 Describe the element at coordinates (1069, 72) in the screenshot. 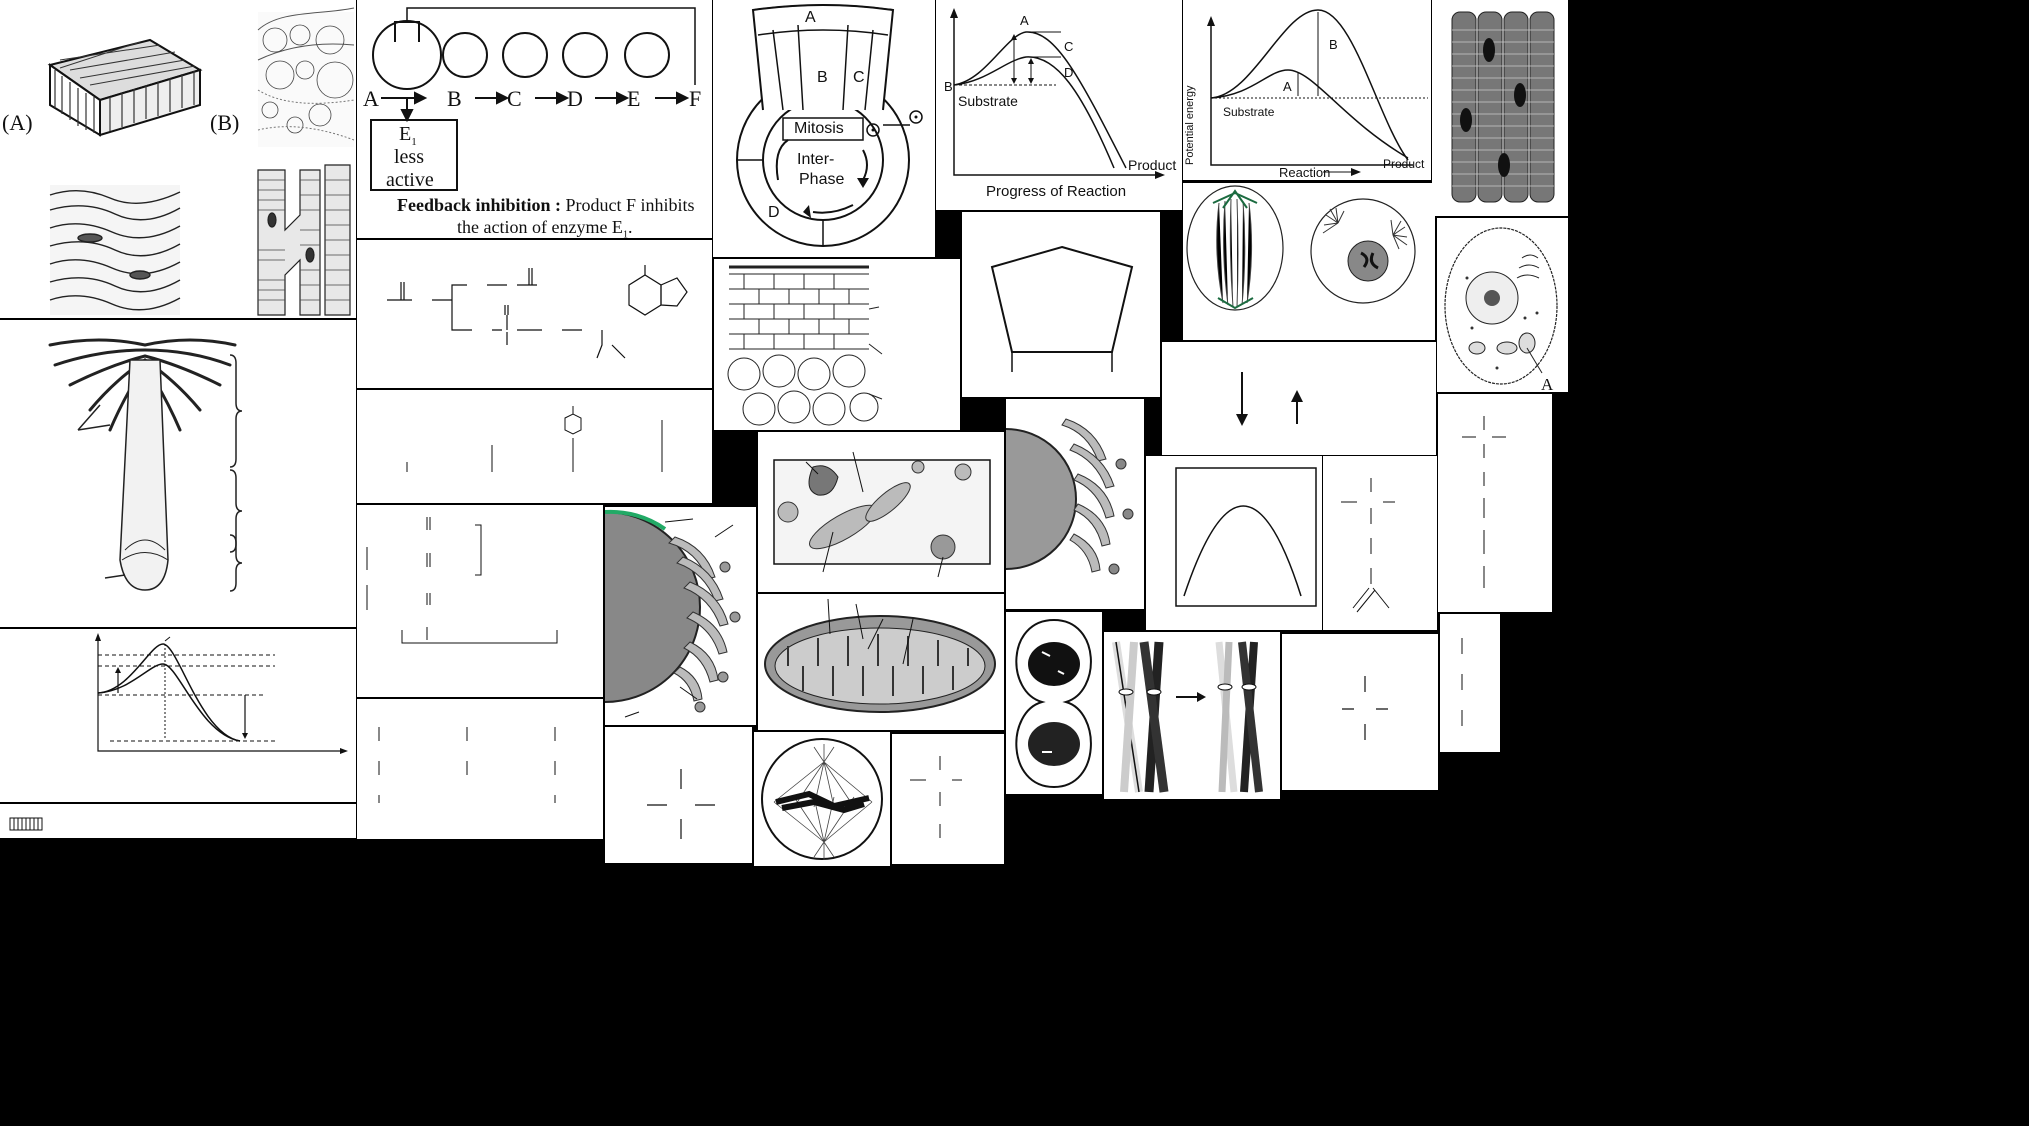

I see `e1-d: D` at that location.